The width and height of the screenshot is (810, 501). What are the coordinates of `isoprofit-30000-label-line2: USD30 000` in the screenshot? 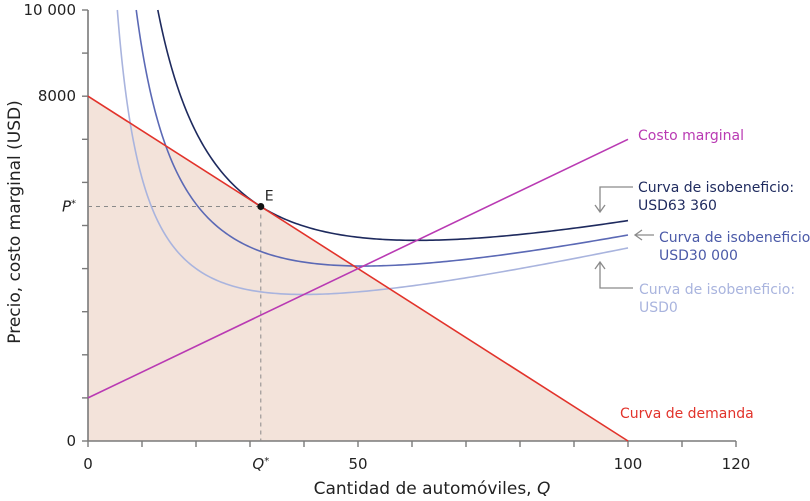 It's located at (698, 256).